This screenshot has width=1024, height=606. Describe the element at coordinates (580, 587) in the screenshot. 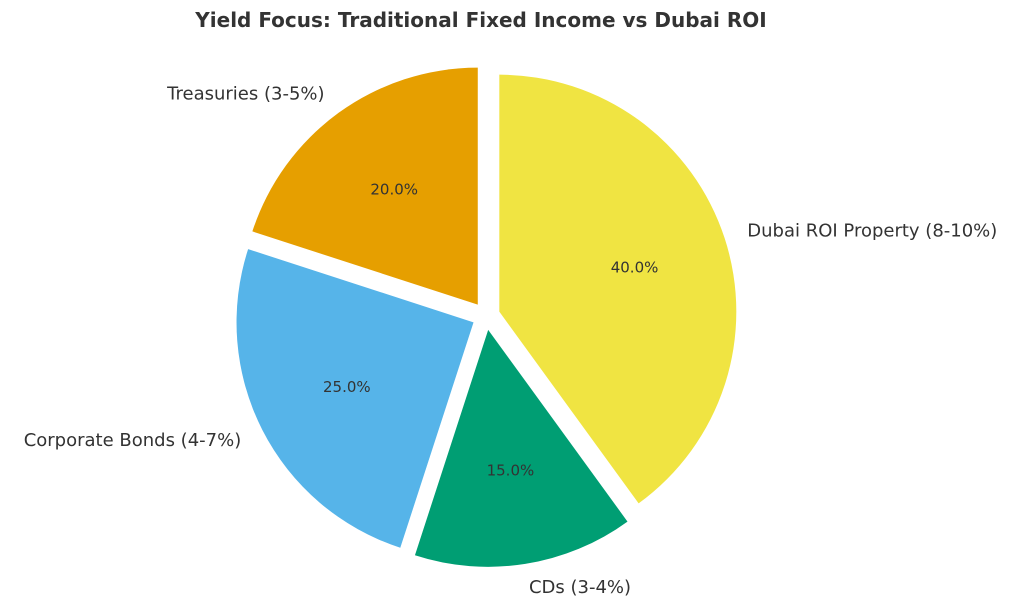

I see `pie-category-label-1: CDs (3-4%)` at that location.